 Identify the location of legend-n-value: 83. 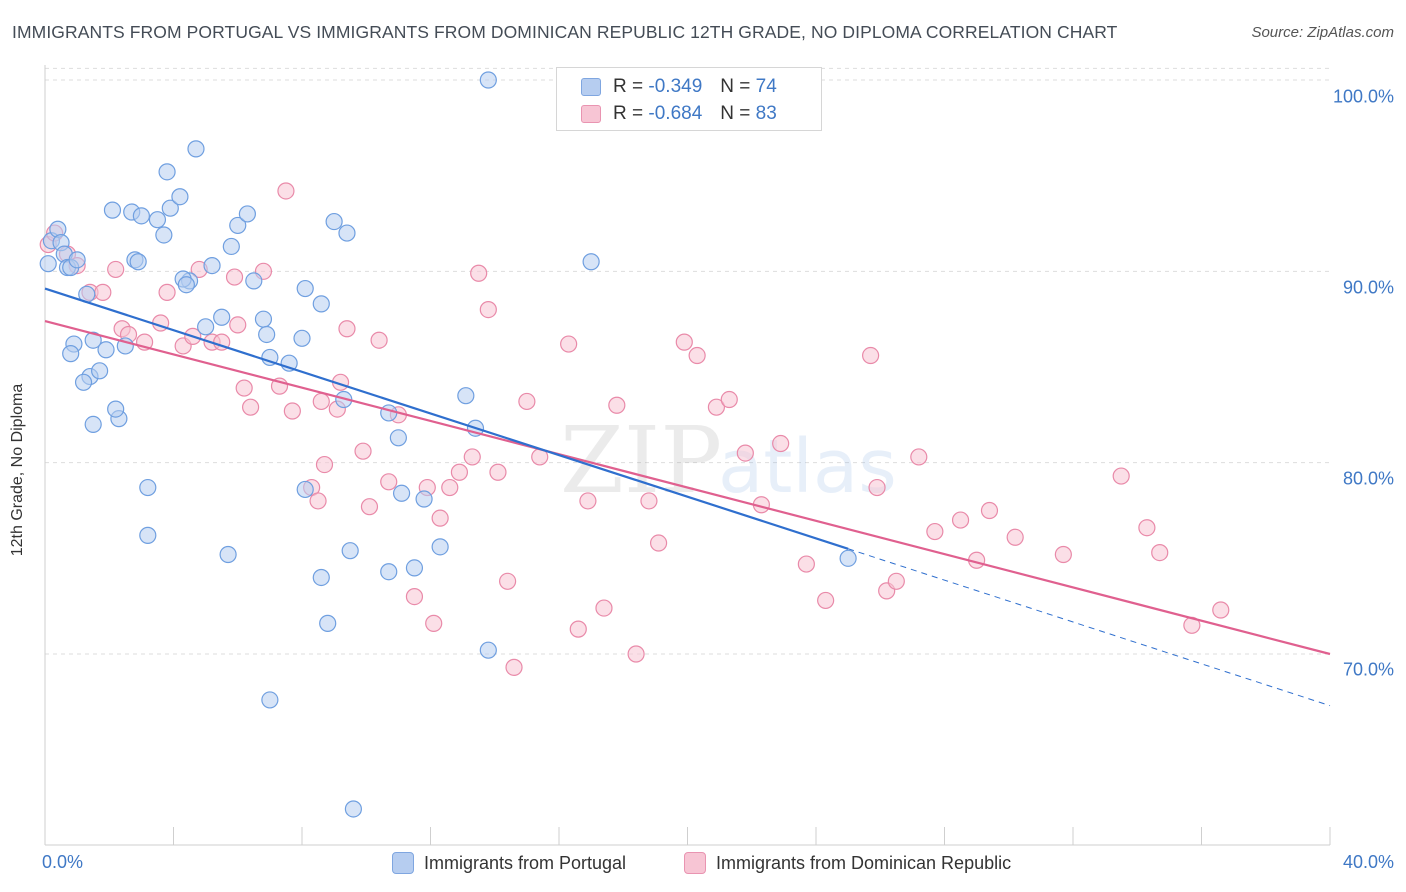
(766, 113).